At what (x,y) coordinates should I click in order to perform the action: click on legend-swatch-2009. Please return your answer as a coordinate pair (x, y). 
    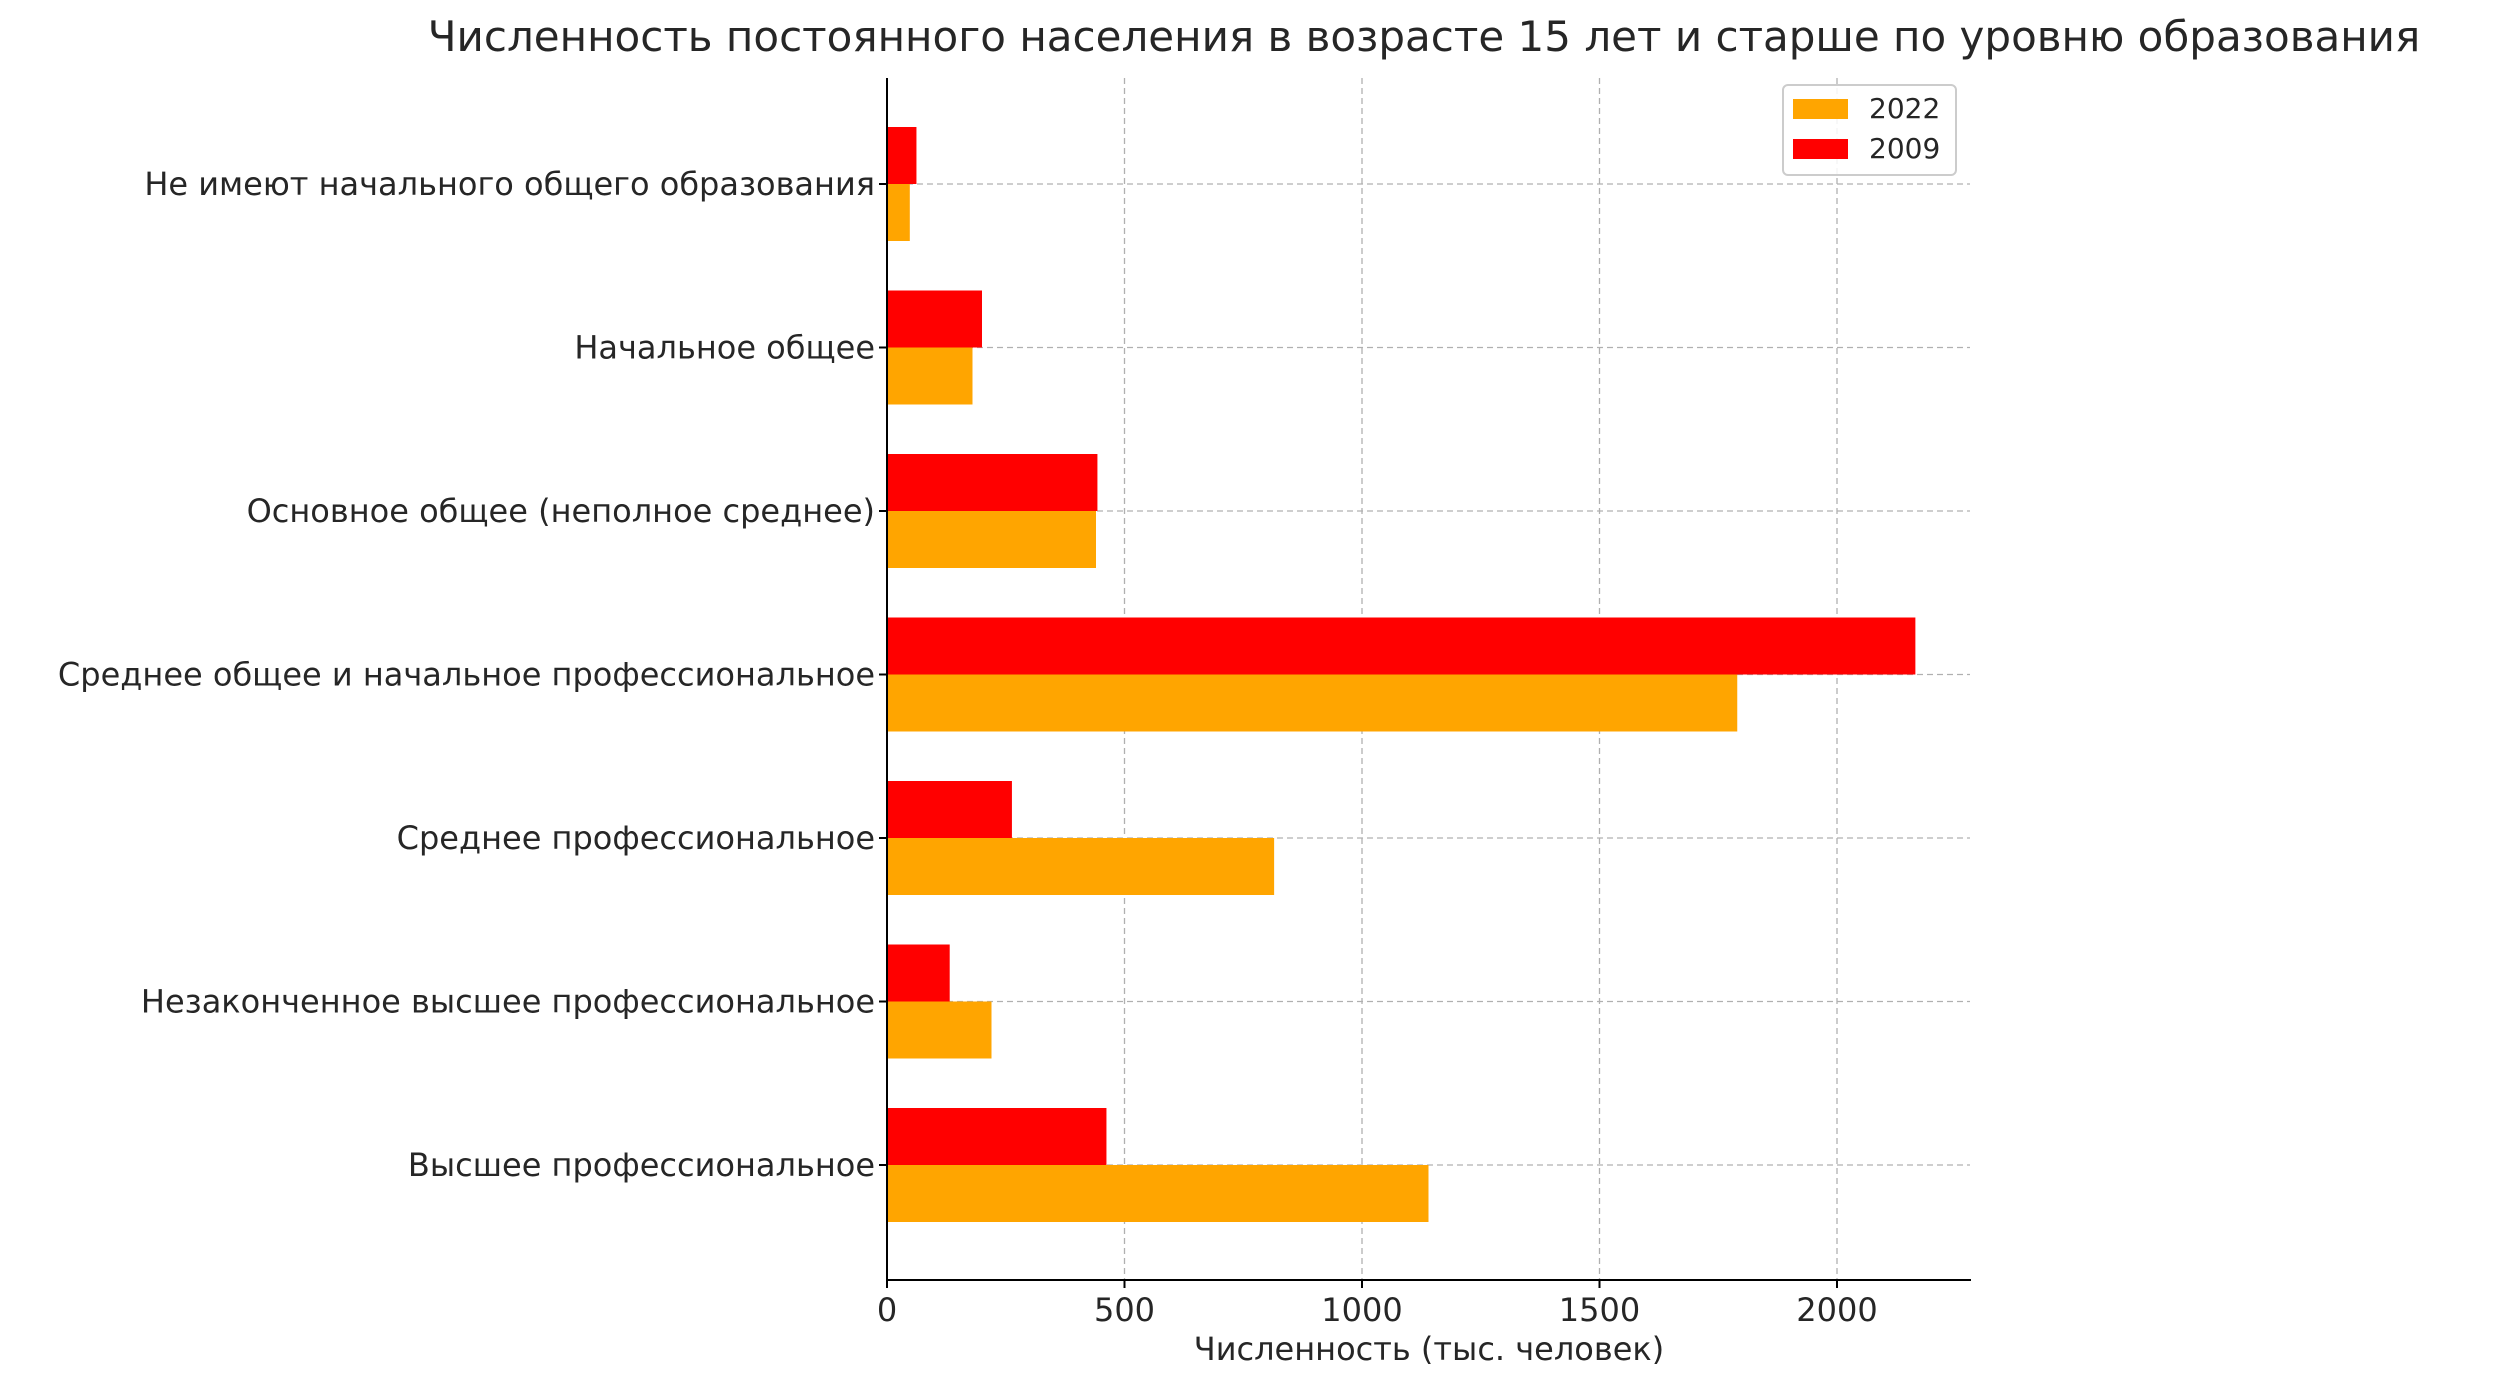
    Looking at the image, I should click on (1820, 149).